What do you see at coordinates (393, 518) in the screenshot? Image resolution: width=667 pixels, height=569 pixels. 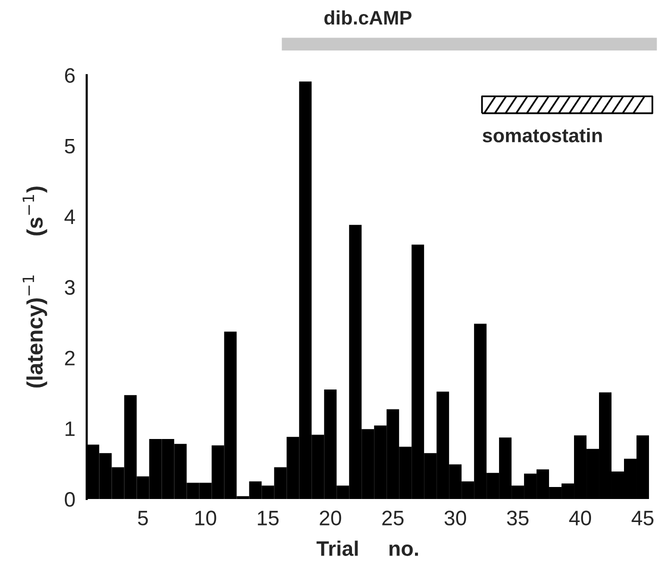 I see `x-tick-label: 25` at bounding box center [393, 518].